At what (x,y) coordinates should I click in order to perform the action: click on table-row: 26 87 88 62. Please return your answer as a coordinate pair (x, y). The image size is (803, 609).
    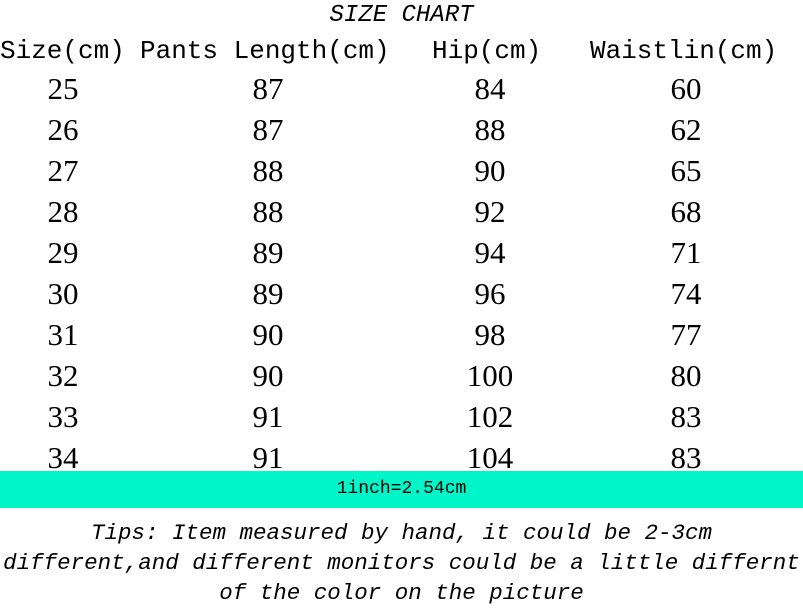
    Looking at the image, I should click on (401, 129).